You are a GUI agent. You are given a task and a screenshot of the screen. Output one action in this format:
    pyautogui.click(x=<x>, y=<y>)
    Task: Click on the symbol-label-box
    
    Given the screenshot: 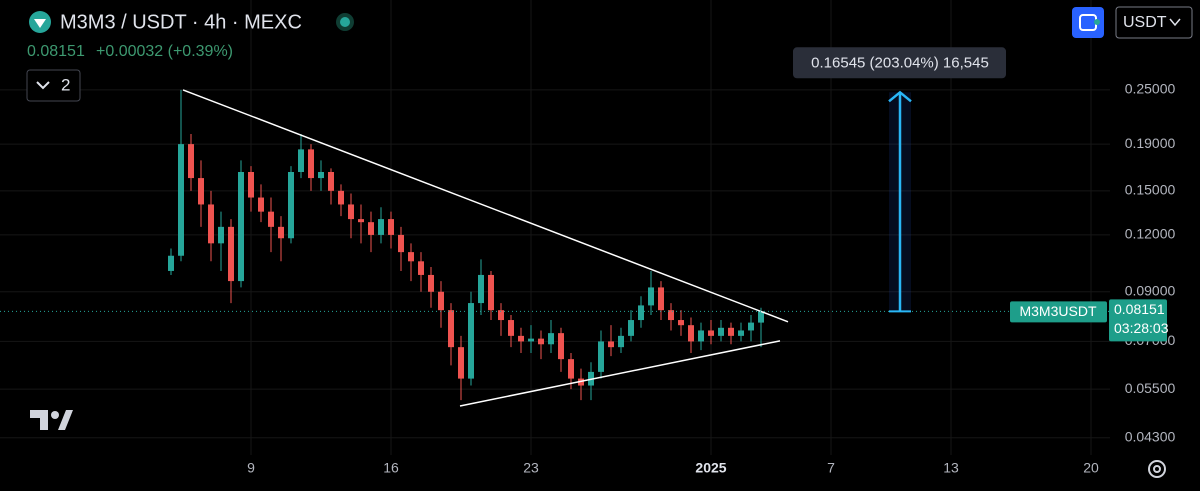 What is the action you would take?
    pyautogui.click(x=1058, y=312)
    